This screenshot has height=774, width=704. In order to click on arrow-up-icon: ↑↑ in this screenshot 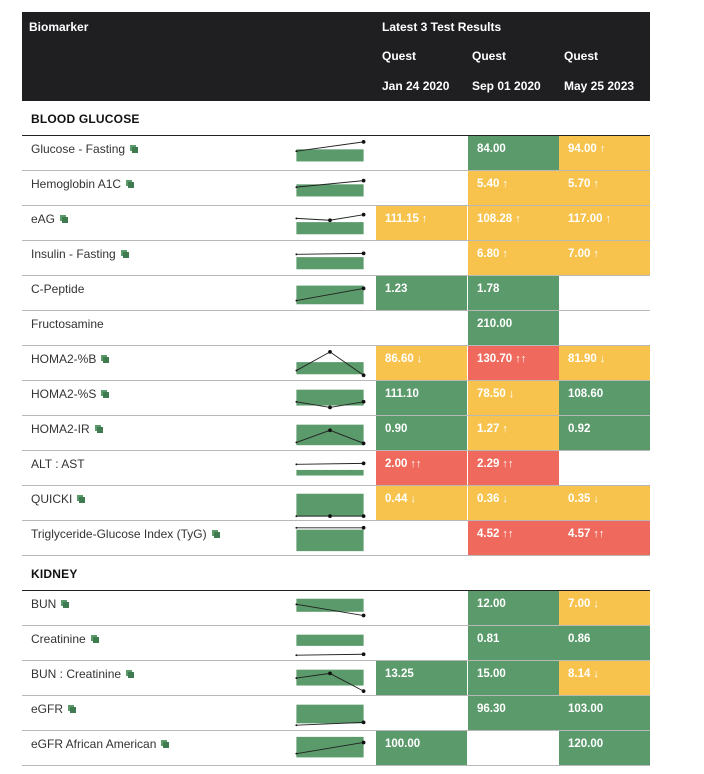, I will do `click(508, 464)`.